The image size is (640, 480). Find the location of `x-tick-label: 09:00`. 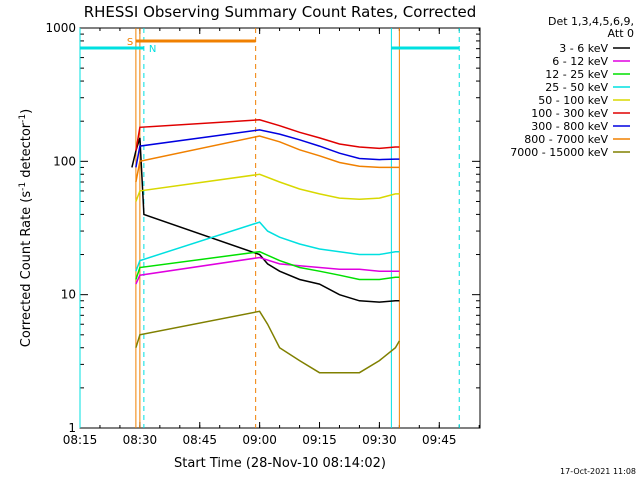

x-tick-label: 09:00 is located at coordinates (259, 440).